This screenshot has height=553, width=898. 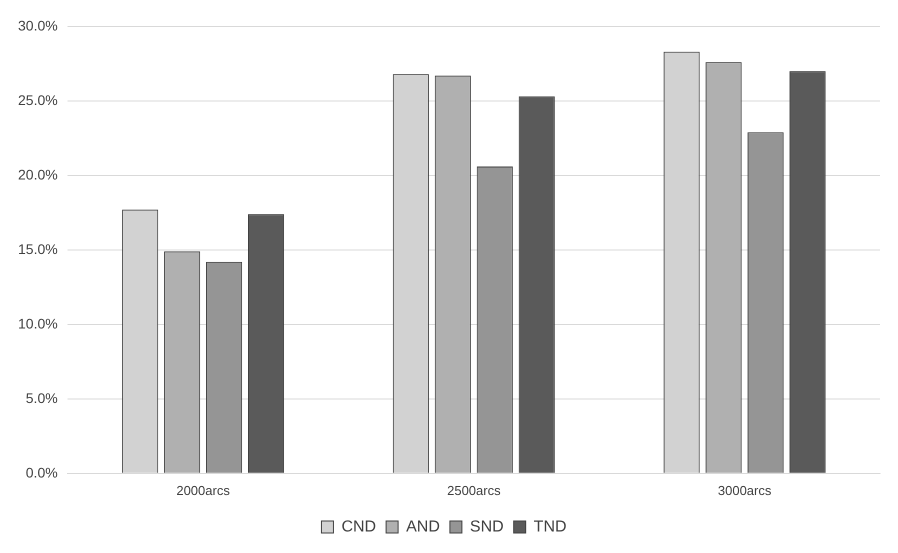 What do you see at coordinates (203, 490) in the screenshot?
I see `x-tick-label: 2000arcs` at bounding box center [203, 490].